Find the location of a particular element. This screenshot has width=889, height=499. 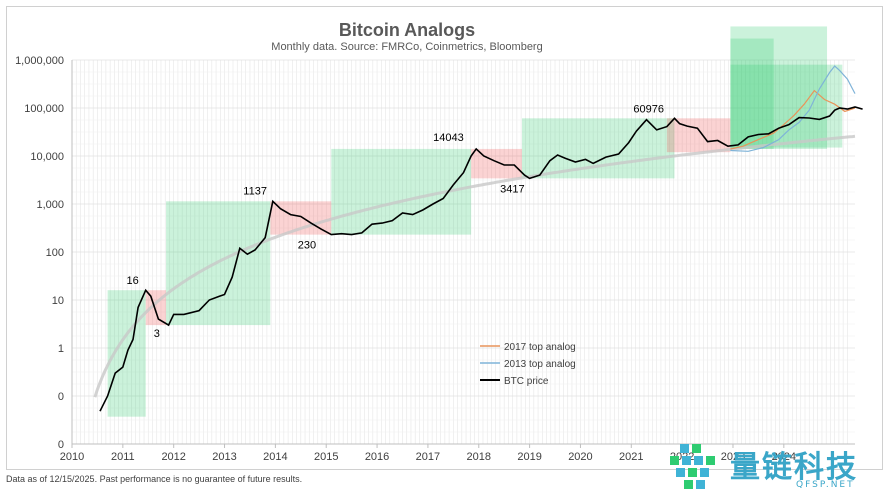

y-tick-label: 1 is located at coordinates (61, 349).